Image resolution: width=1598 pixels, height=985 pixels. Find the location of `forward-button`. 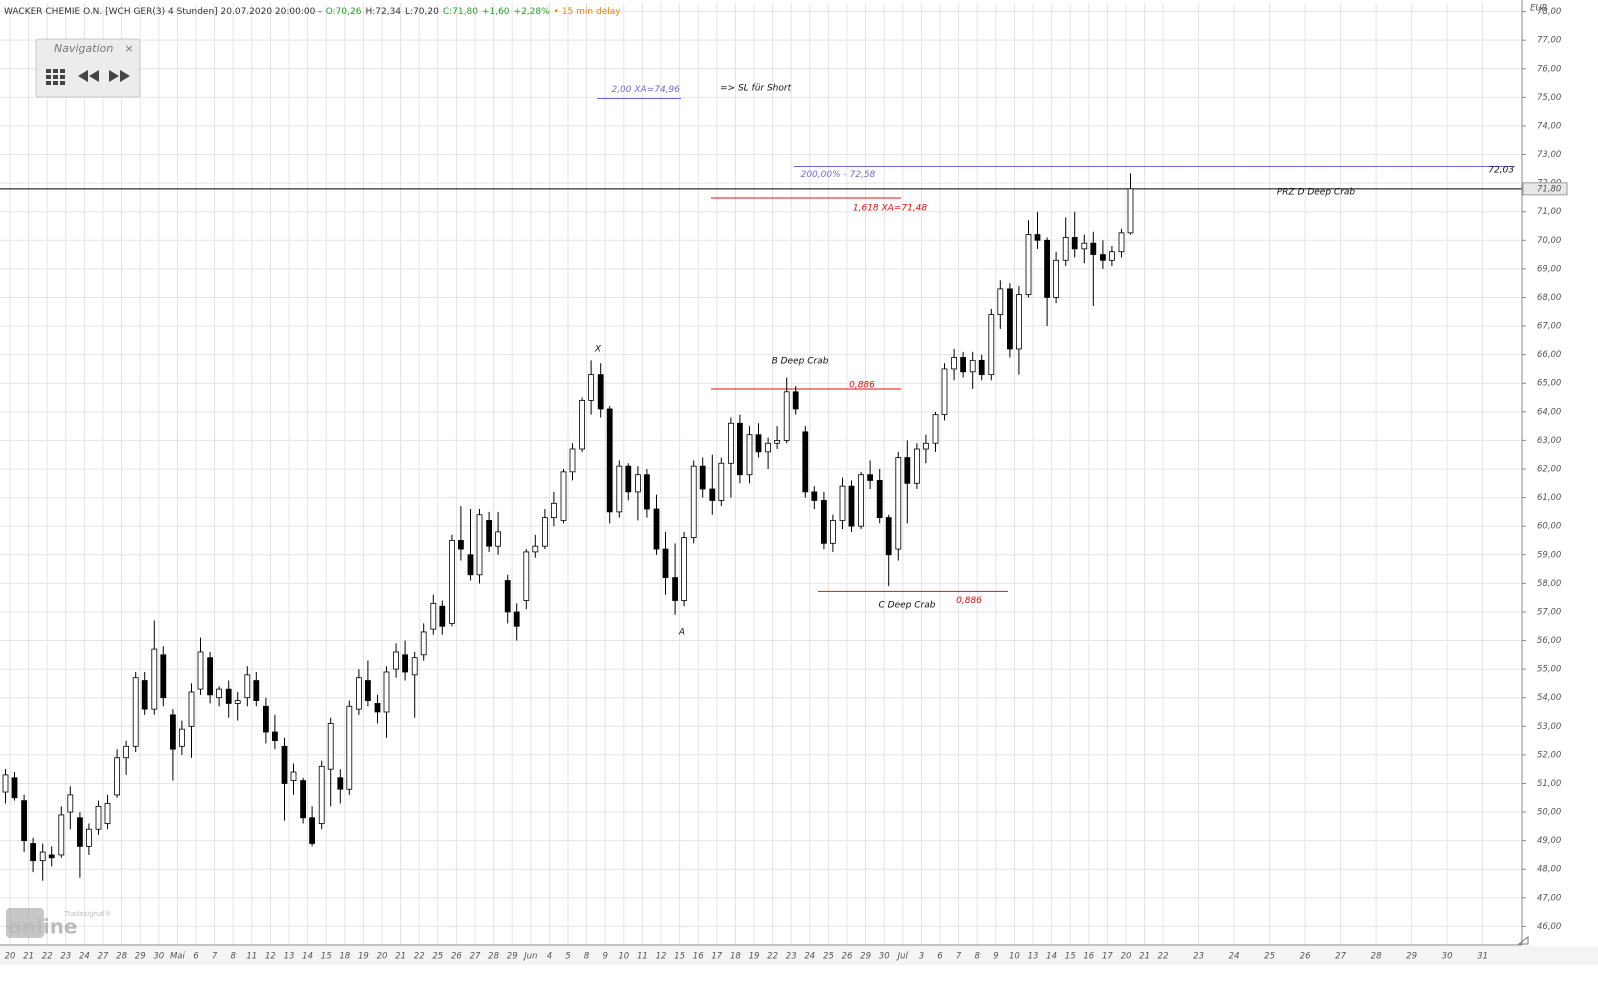

forward-button is located at coordinates (119, 76).